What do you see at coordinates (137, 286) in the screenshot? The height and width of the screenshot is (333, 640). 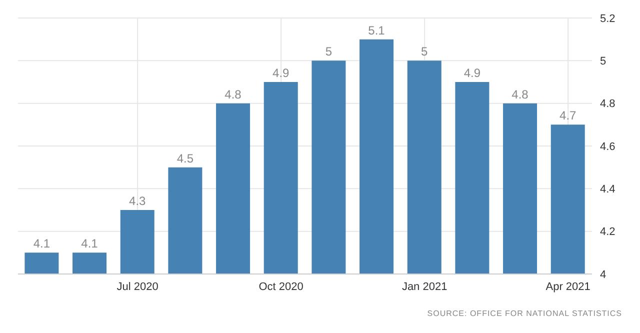 I see `x-tick-label: Jul 2020` at bounding box center [137, 286].